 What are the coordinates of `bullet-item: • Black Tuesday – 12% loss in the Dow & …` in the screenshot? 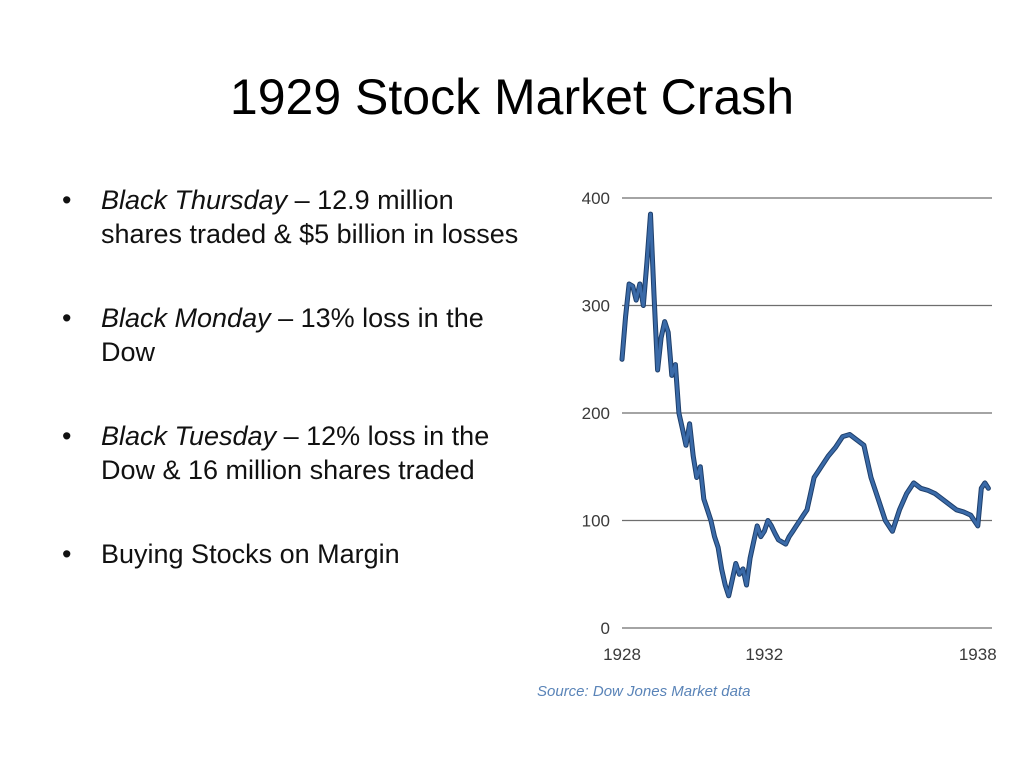 It's located at (293, 453).